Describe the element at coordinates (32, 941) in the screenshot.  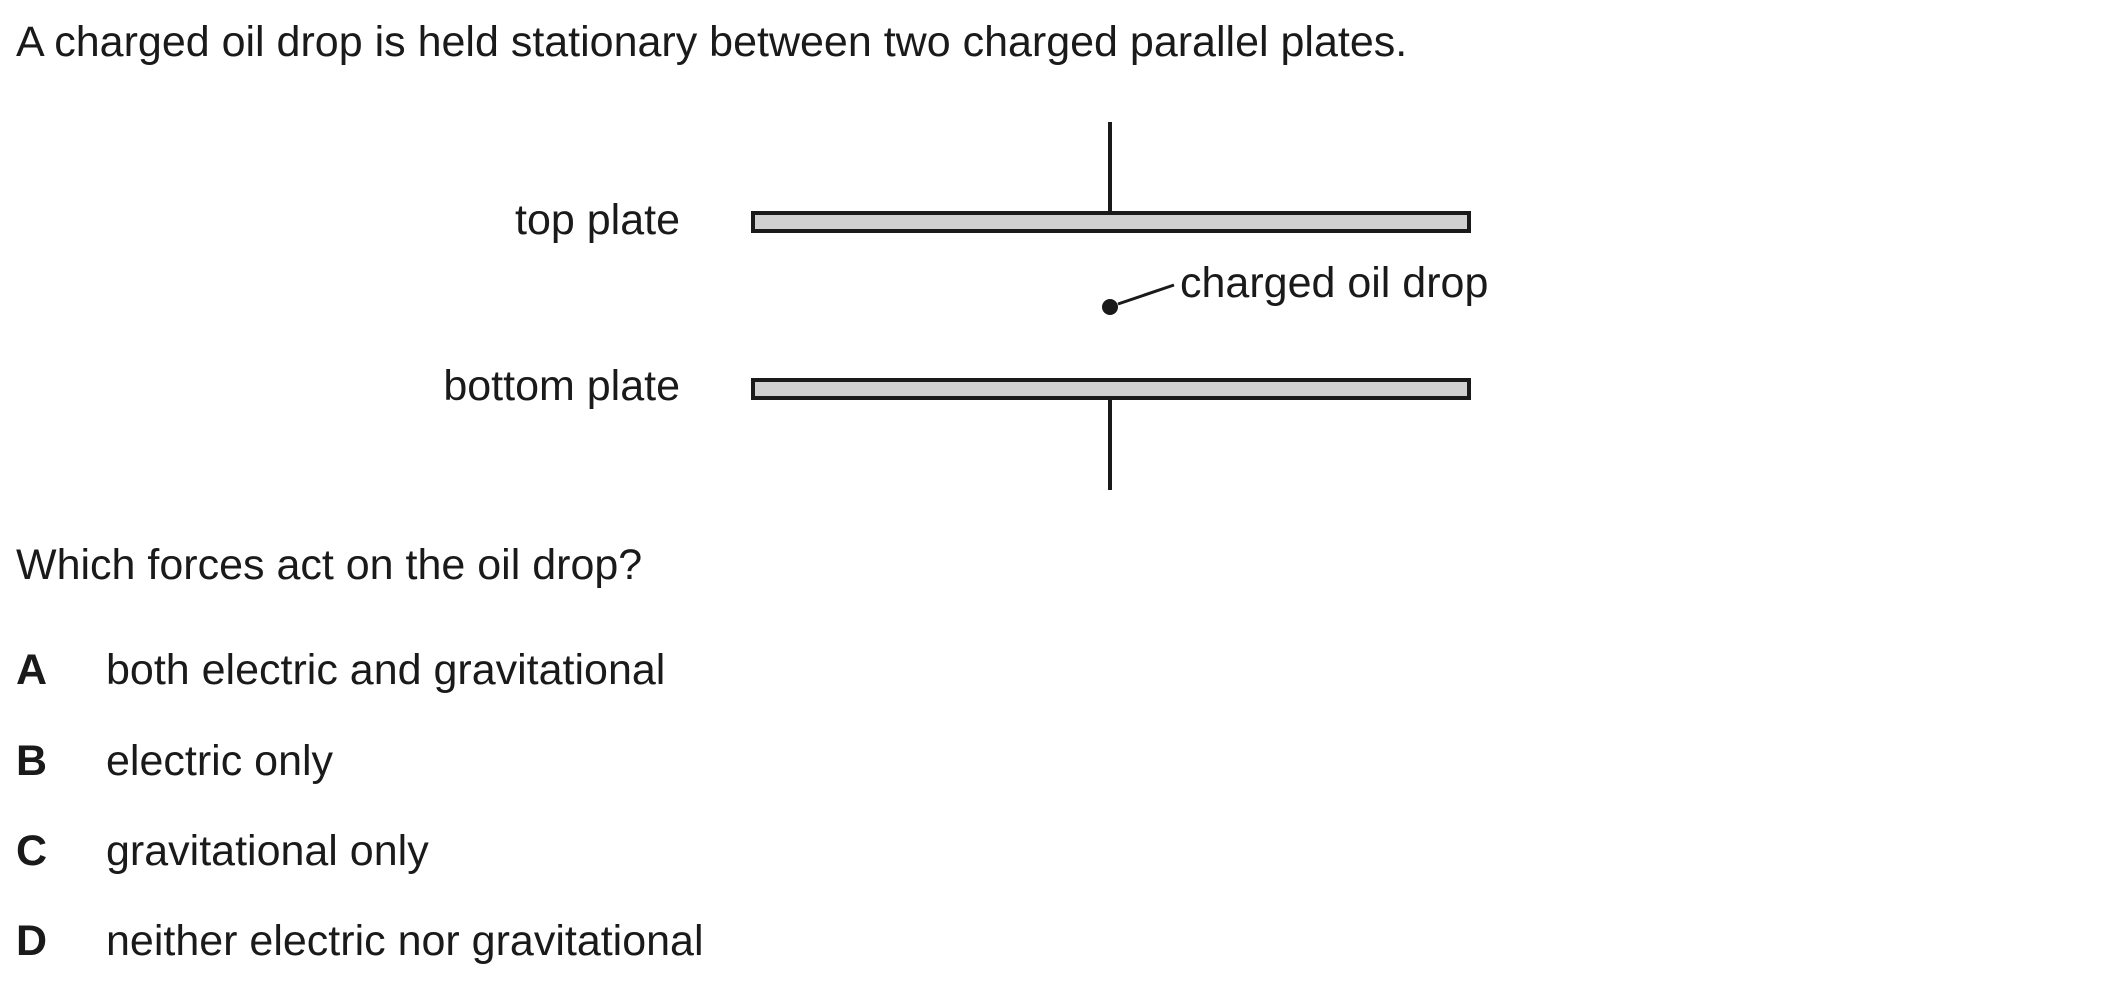
I see `option-letter: D` at that location.